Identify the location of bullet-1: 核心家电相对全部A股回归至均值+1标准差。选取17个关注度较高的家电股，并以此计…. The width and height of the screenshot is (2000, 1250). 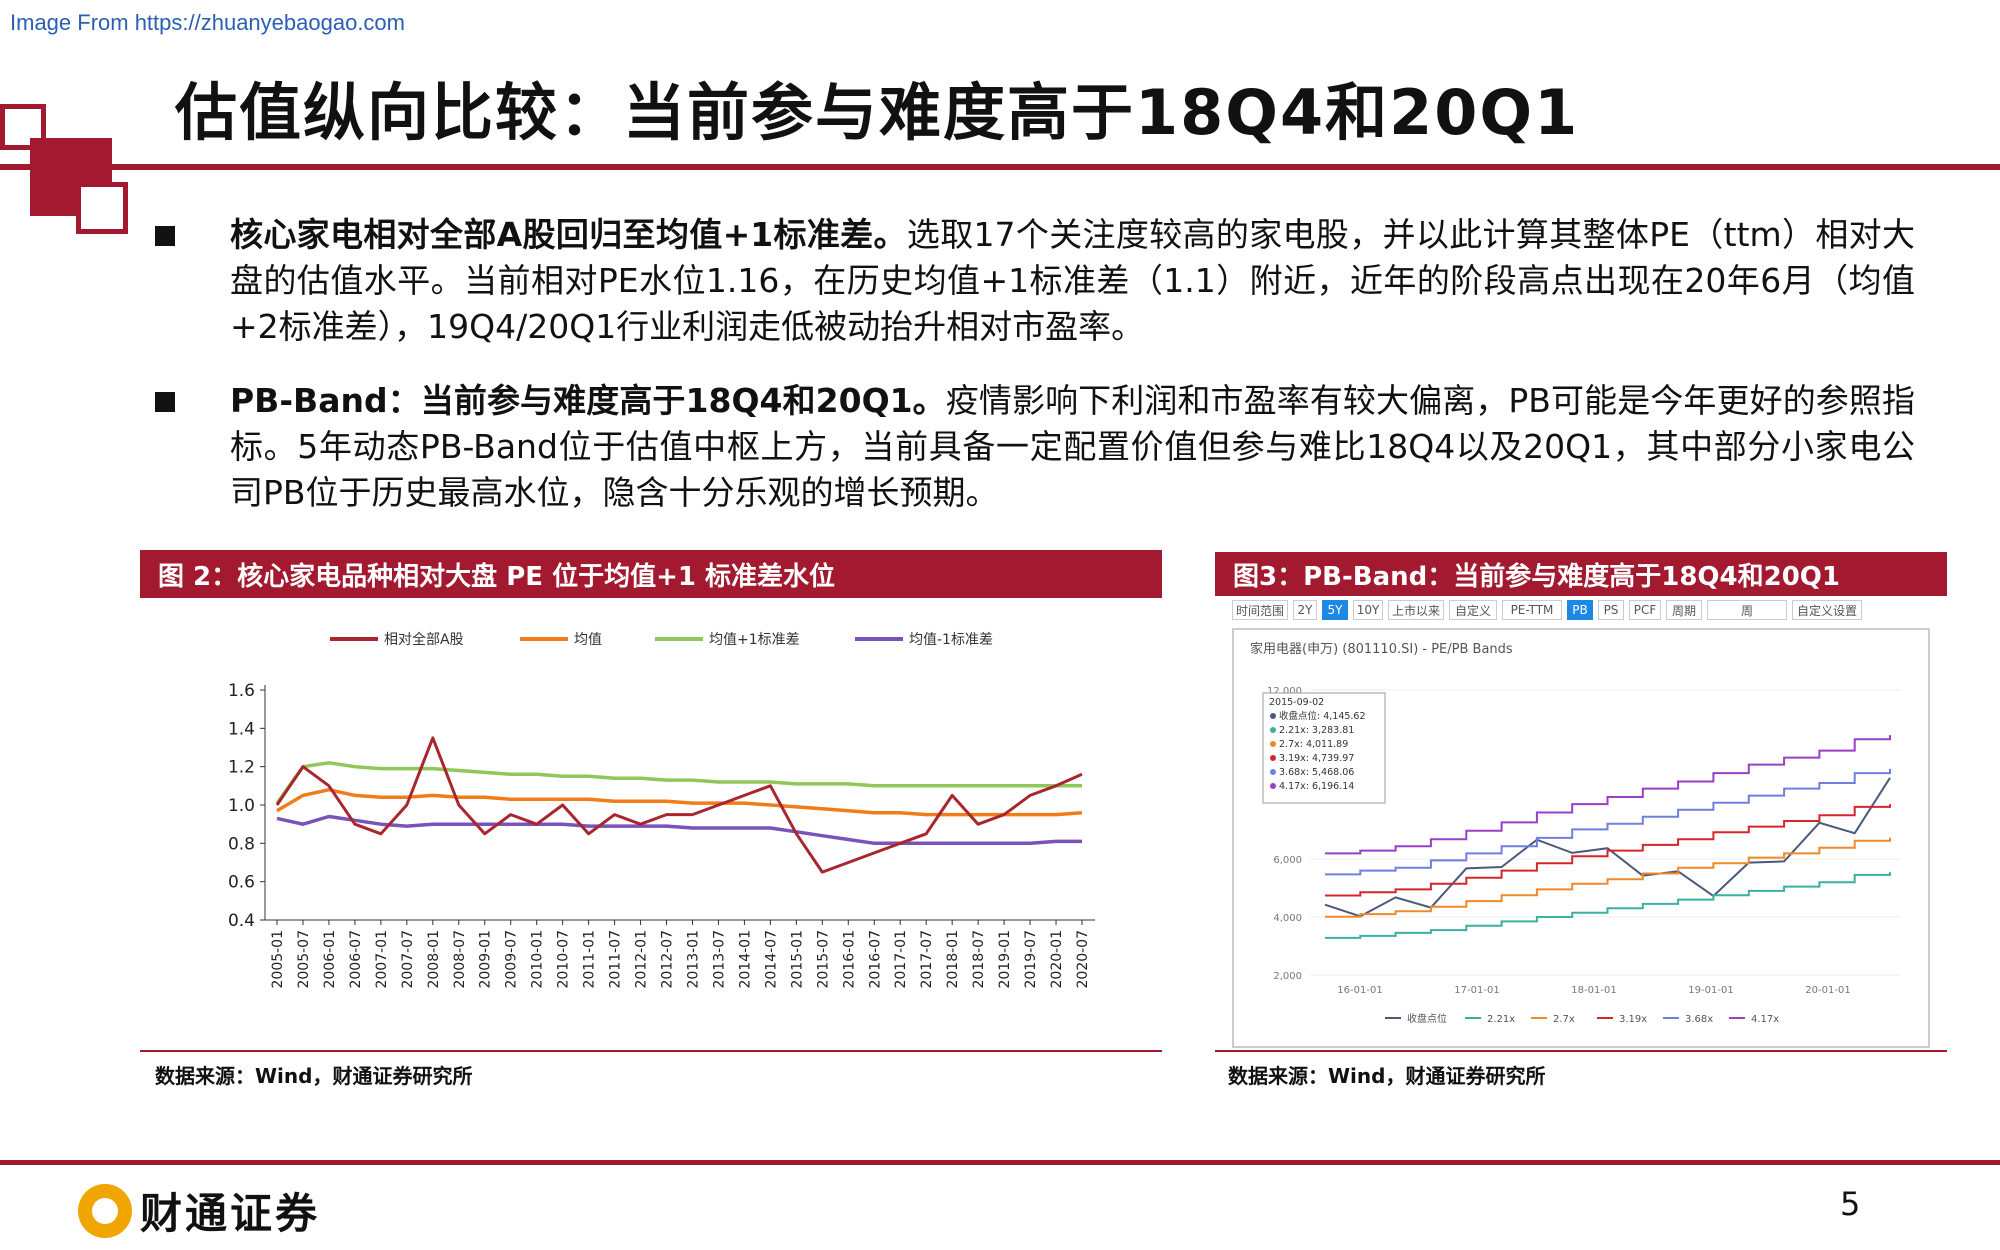
(1035, 281).